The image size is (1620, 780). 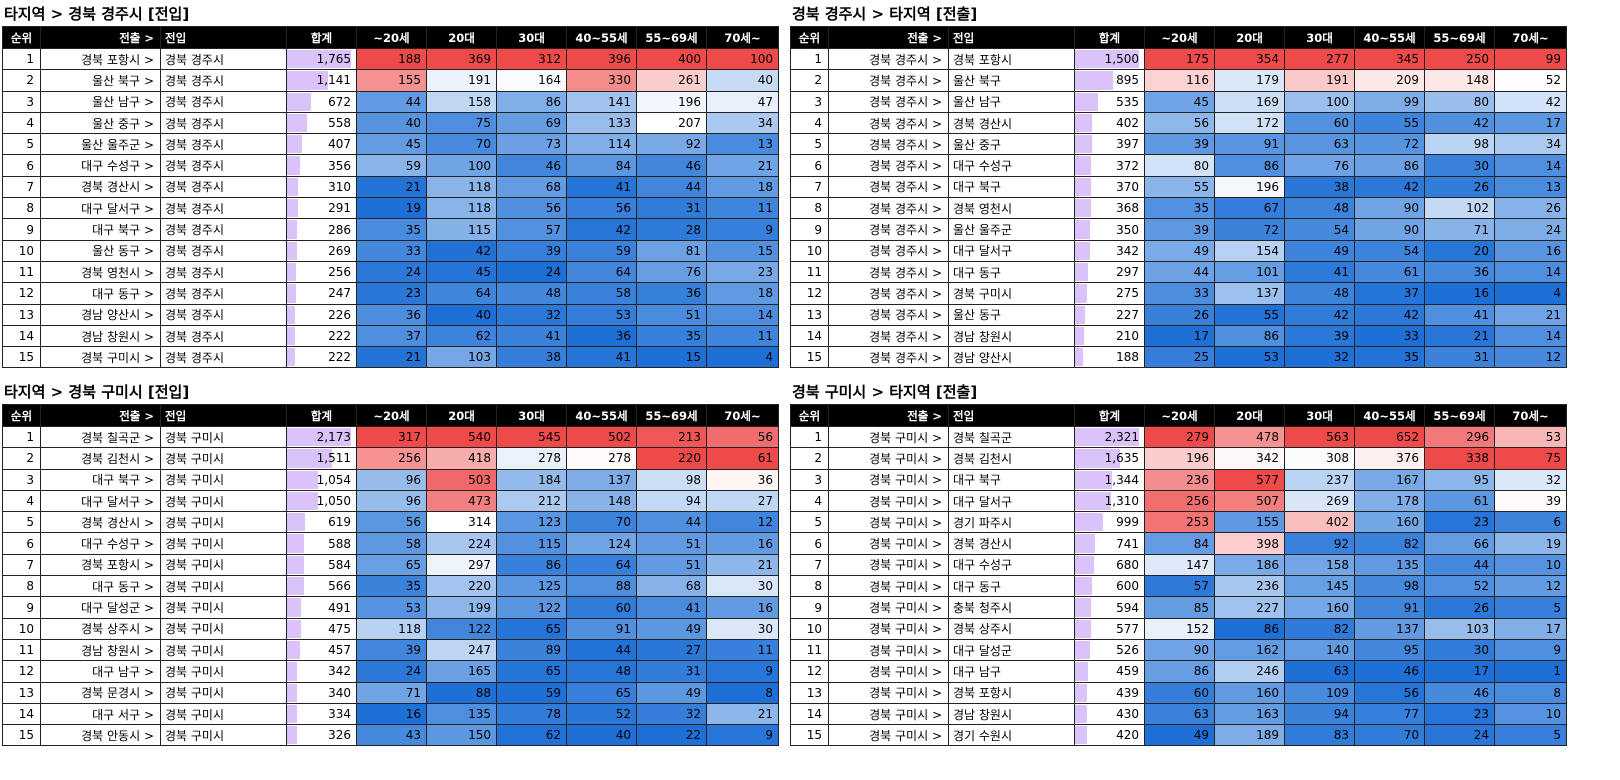 What do you see at coordinates (809, 458) in the screenshot?
I see `rank-cell: 2` at bounding box center [809, 458].